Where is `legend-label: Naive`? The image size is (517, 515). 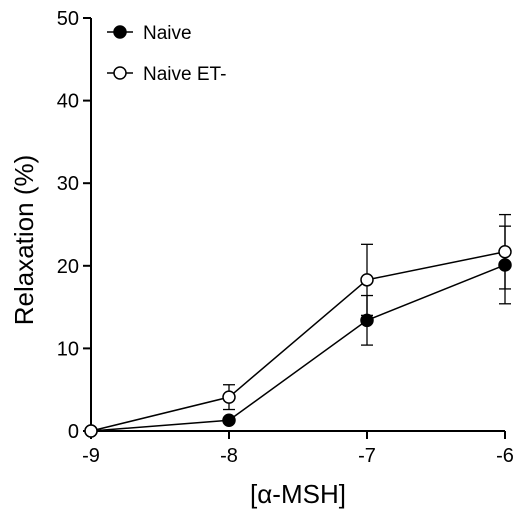
legend-label: Naive is located at coordinates (167, 33).